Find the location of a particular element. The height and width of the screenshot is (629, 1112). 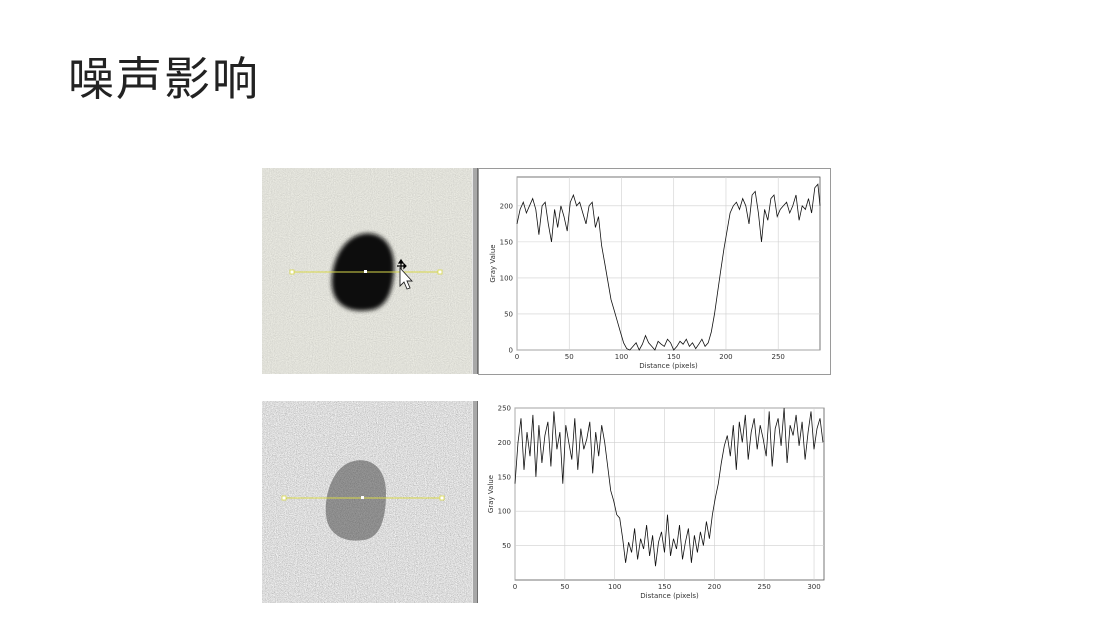

move-arrows-icon is located at coordinates (402, 265).